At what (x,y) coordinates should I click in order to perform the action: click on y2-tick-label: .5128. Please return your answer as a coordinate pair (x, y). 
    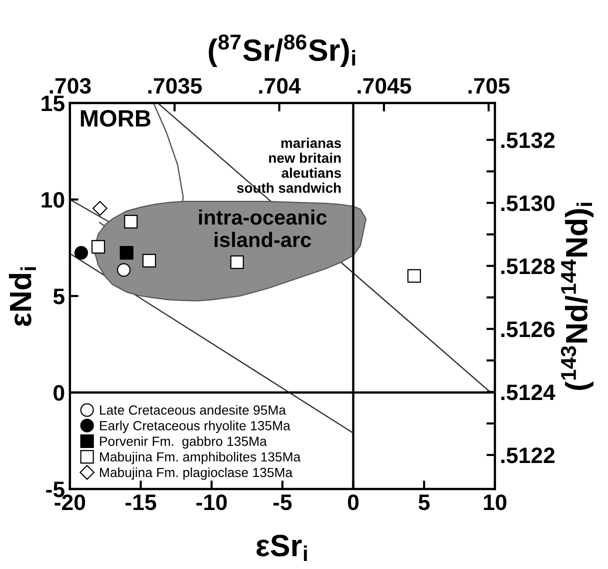
    Looking at the image, I should click on (528, 266).